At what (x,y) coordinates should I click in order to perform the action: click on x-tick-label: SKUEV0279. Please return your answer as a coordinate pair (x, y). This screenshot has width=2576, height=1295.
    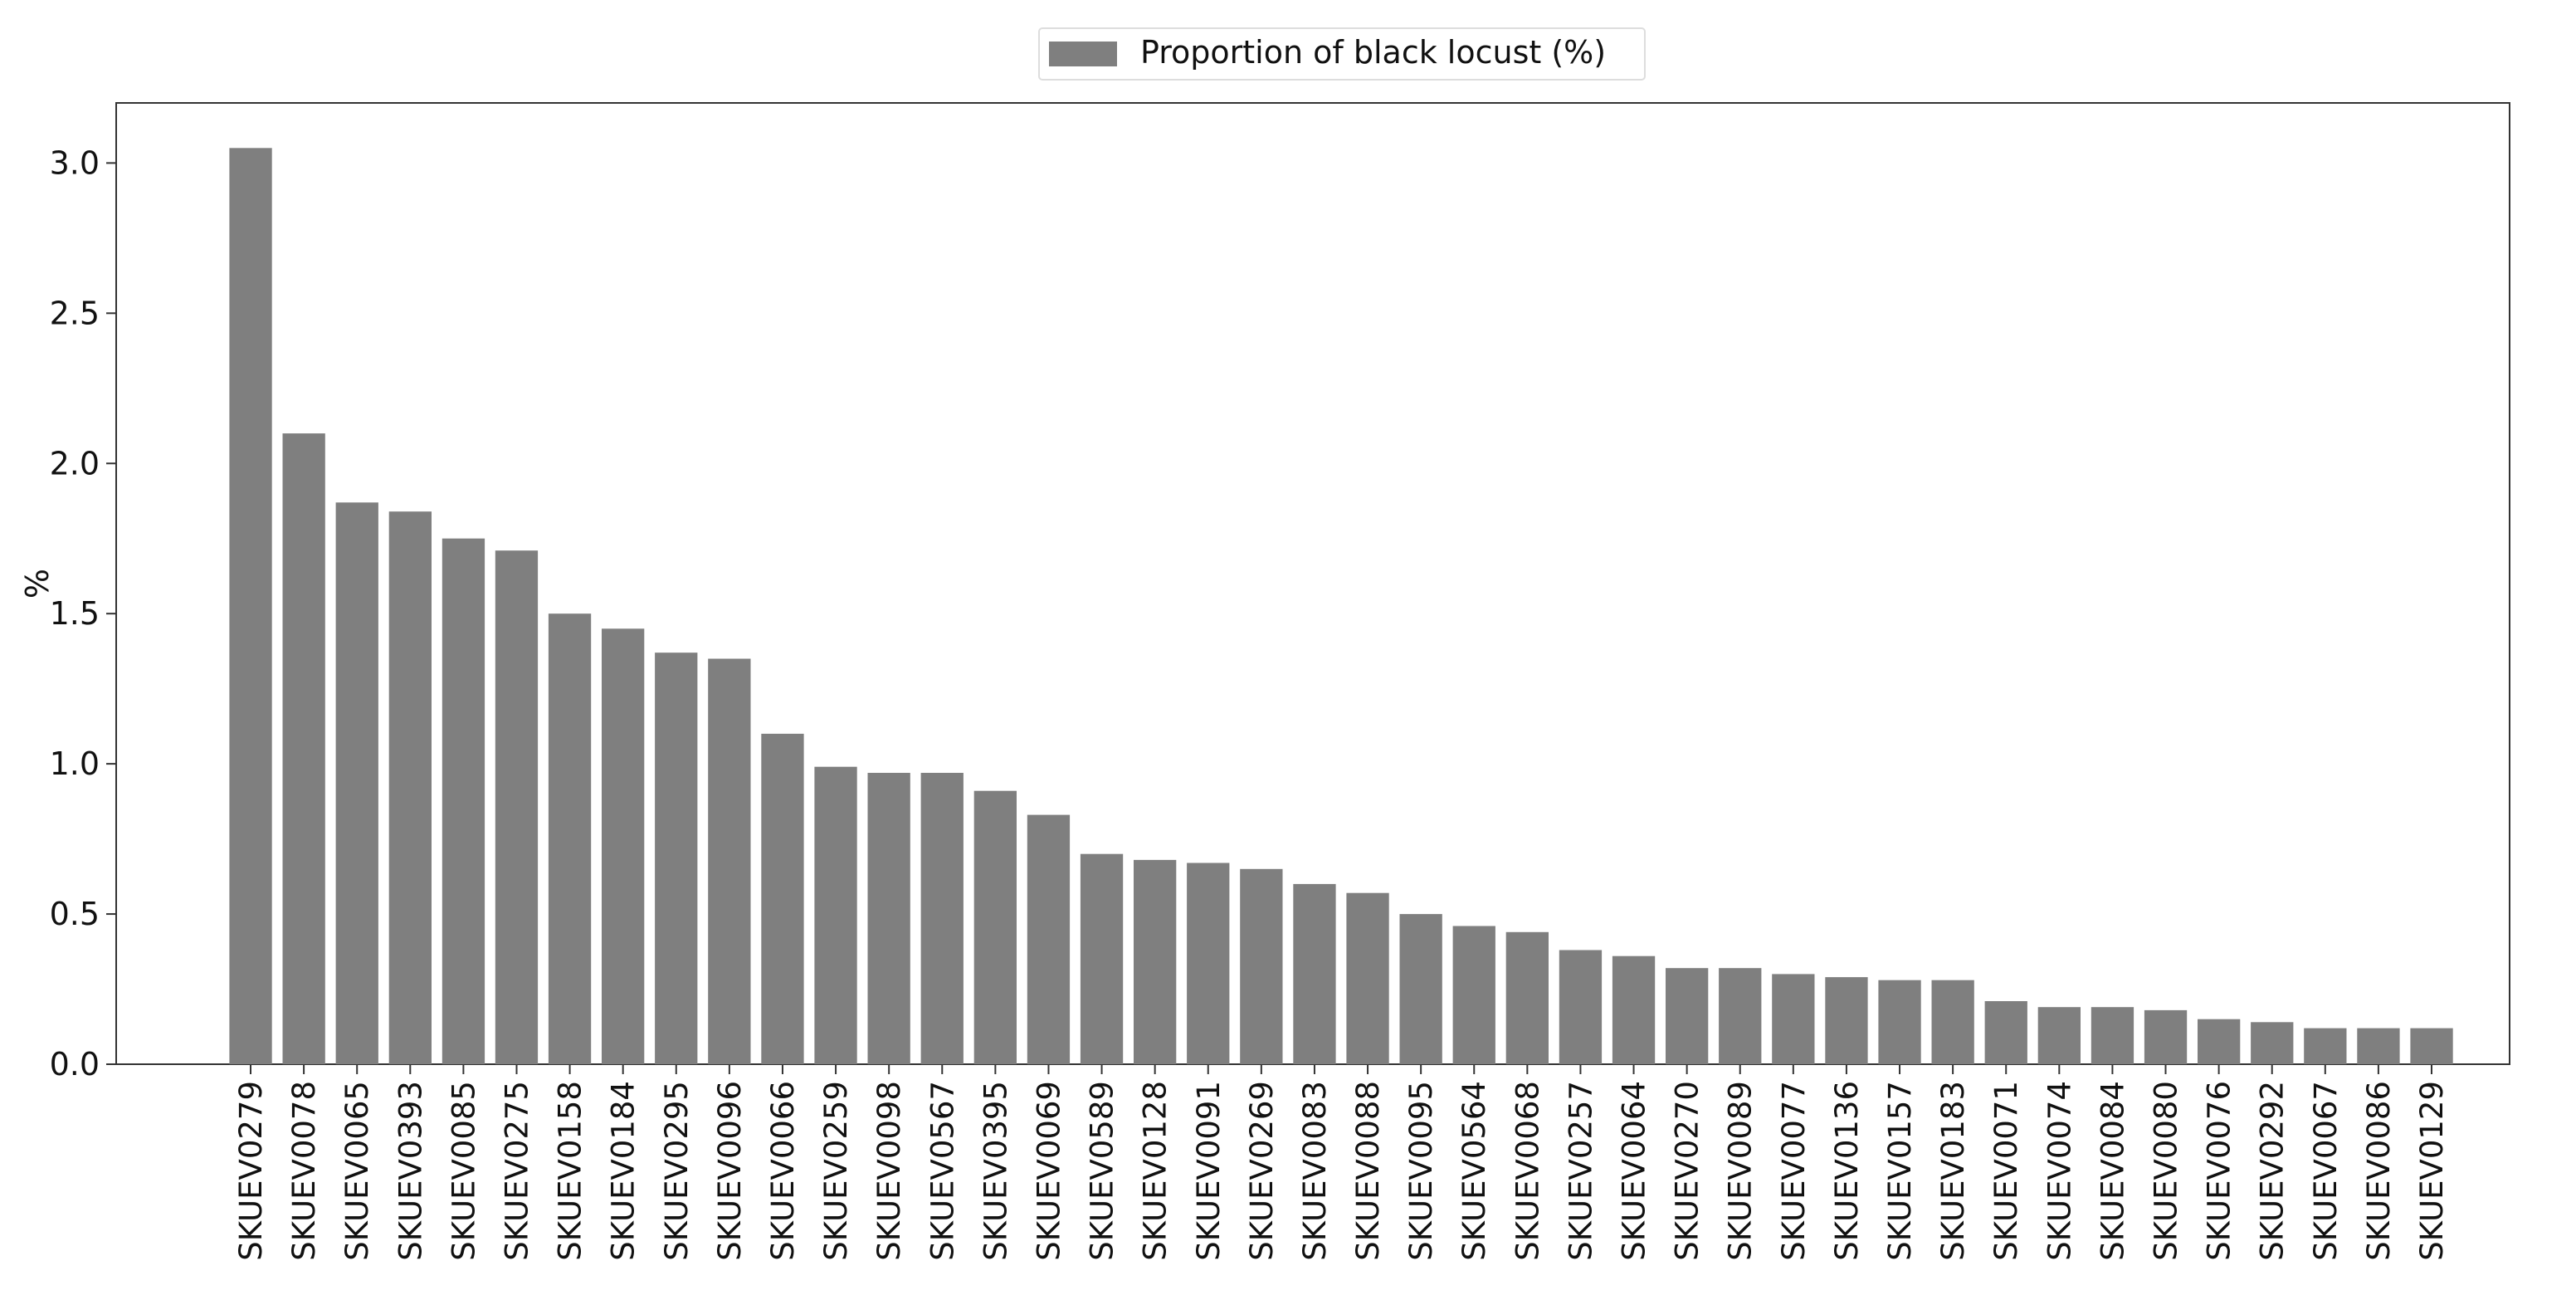
    Looking at the image, I should click on (251, 1171).